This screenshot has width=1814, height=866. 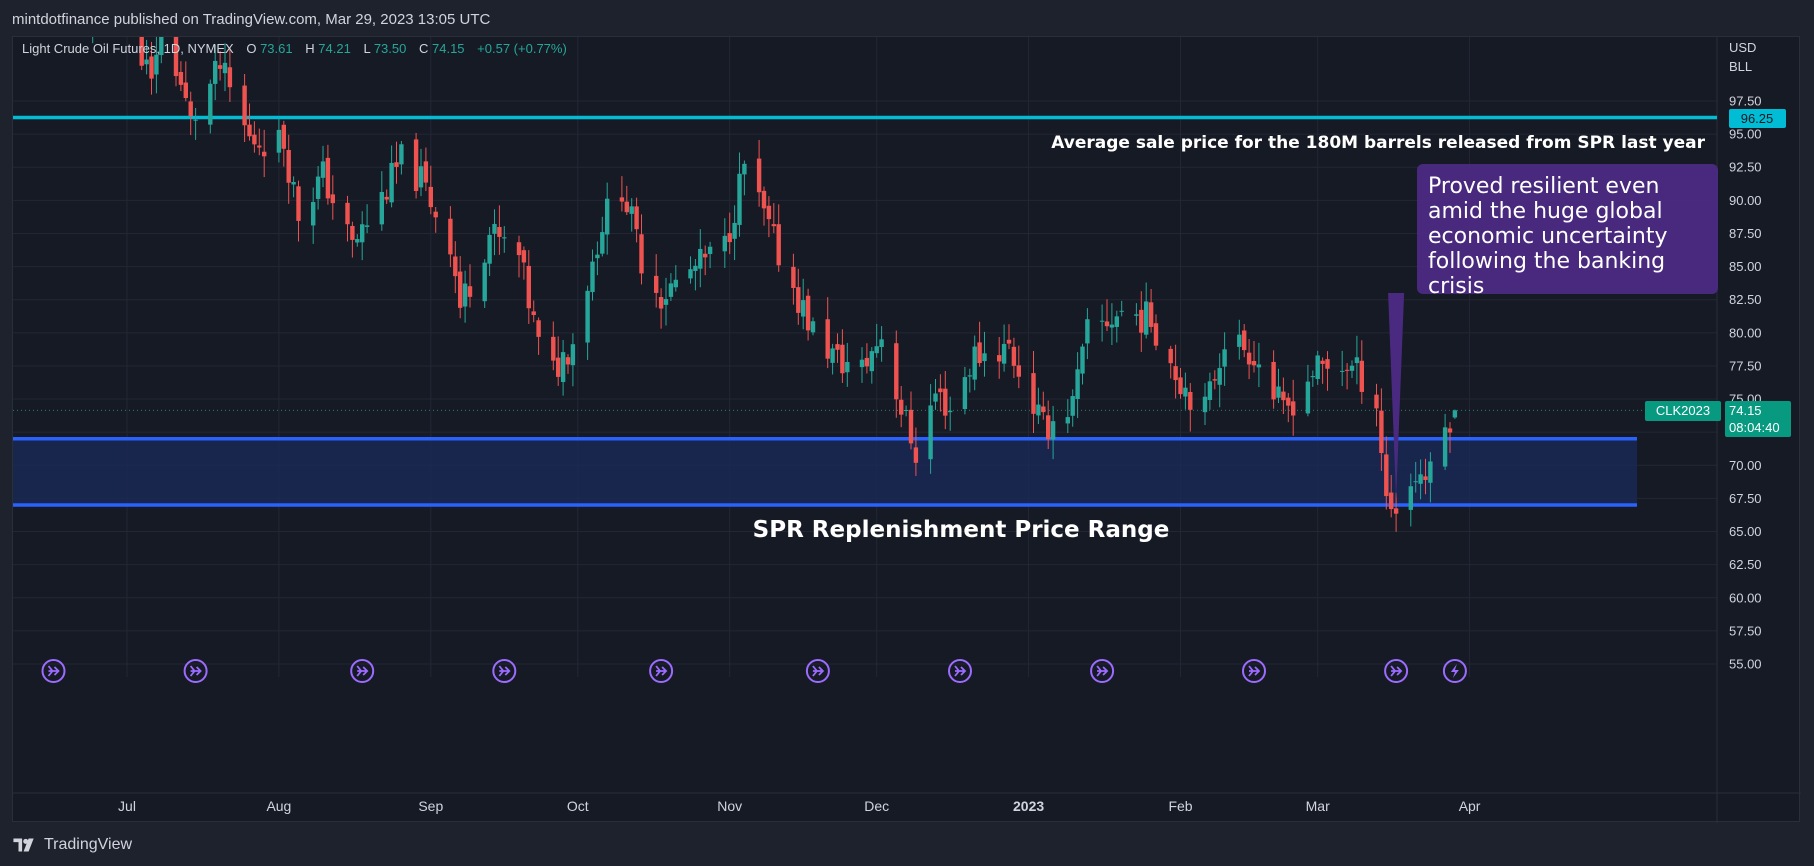 What do you see at coordinates (1454, 671) in the screenshot?
I see `event-bolt-icon` at bounding box center [1454, 671].